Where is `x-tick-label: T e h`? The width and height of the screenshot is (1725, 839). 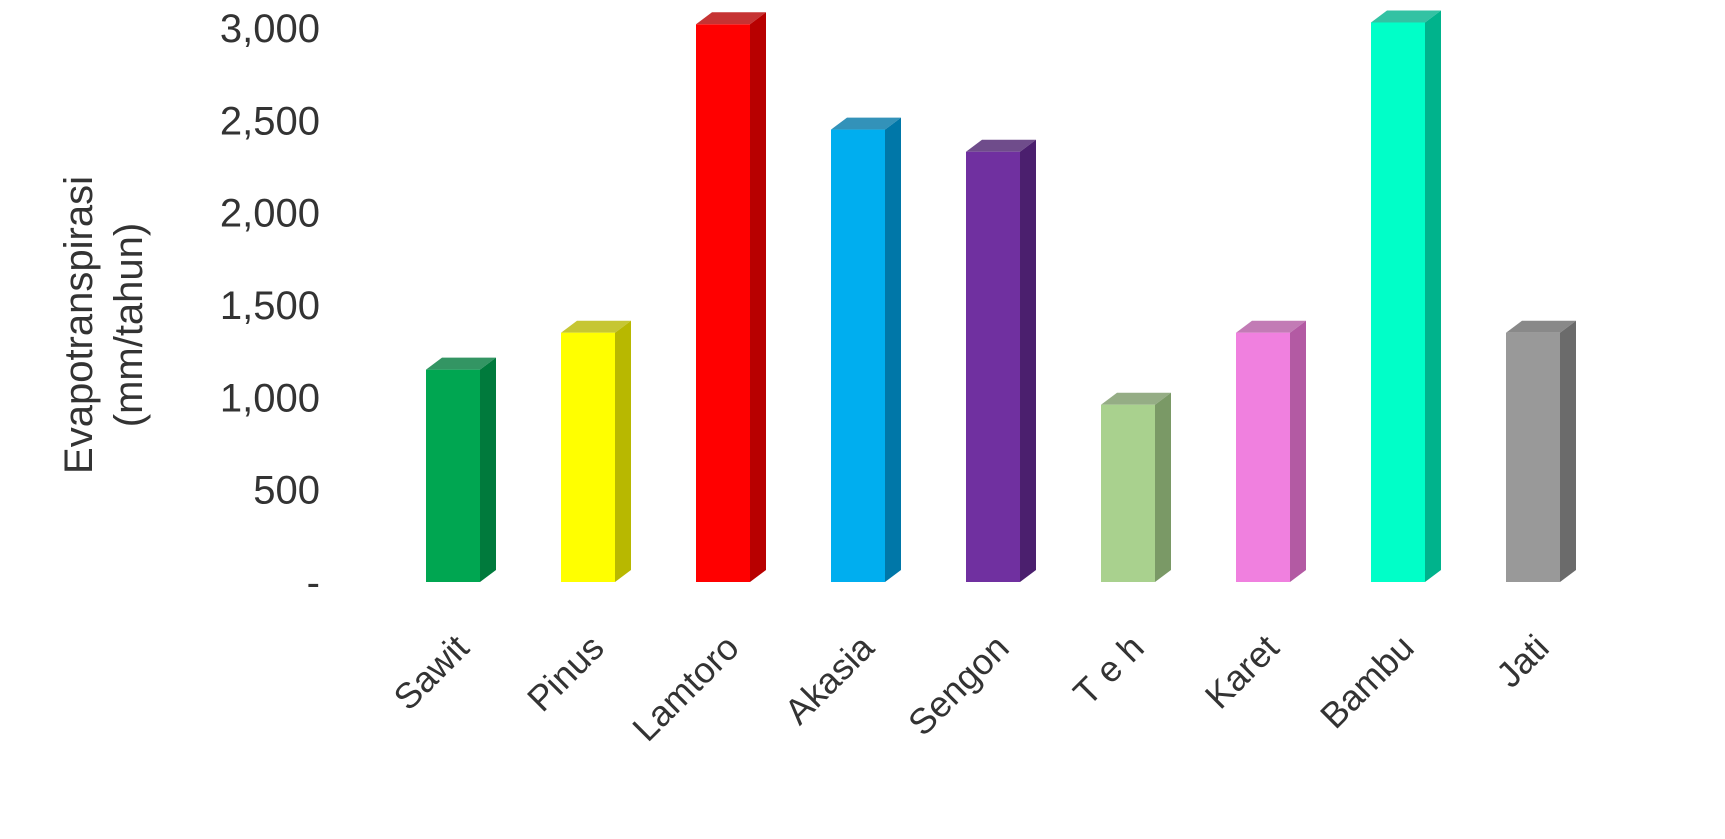
x-tick-label: T e h is located at coordinates (1108, 670).